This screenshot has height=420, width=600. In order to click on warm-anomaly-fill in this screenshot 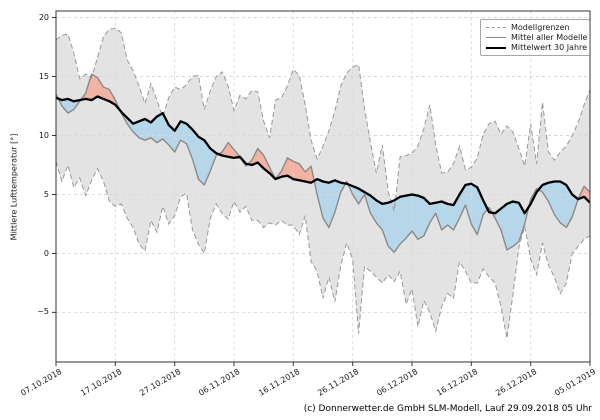, I will do `click(229, 150)`.